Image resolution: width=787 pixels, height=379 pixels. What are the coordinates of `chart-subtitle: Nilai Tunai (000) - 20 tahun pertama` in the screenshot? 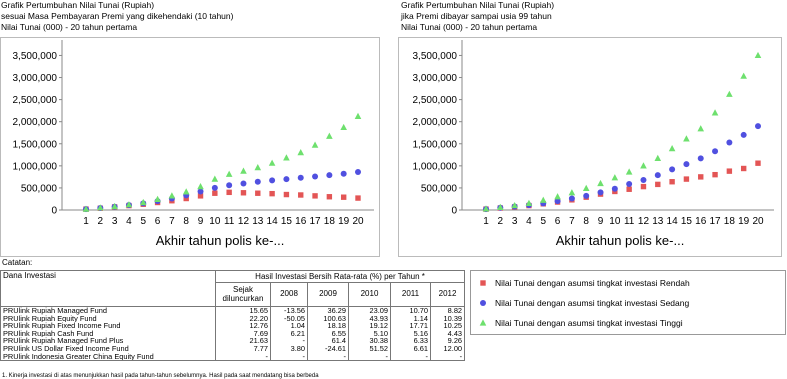 It's located at (69, 27).